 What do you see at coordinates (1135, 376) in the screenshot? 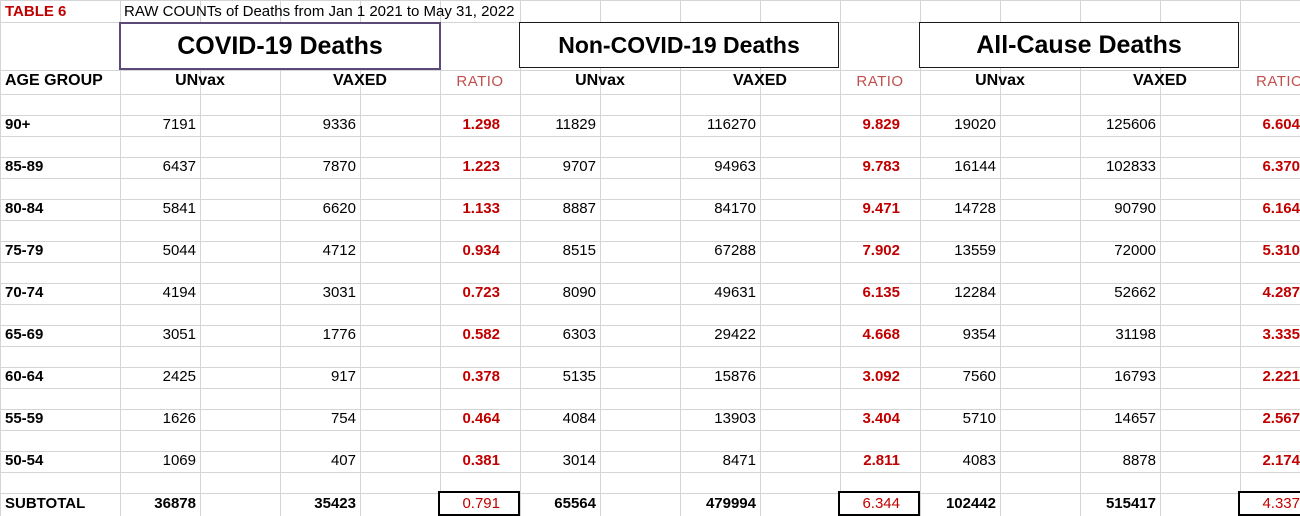
I see `allcause-vaxed-cell: 16793` at bounding box center [1135, 376].